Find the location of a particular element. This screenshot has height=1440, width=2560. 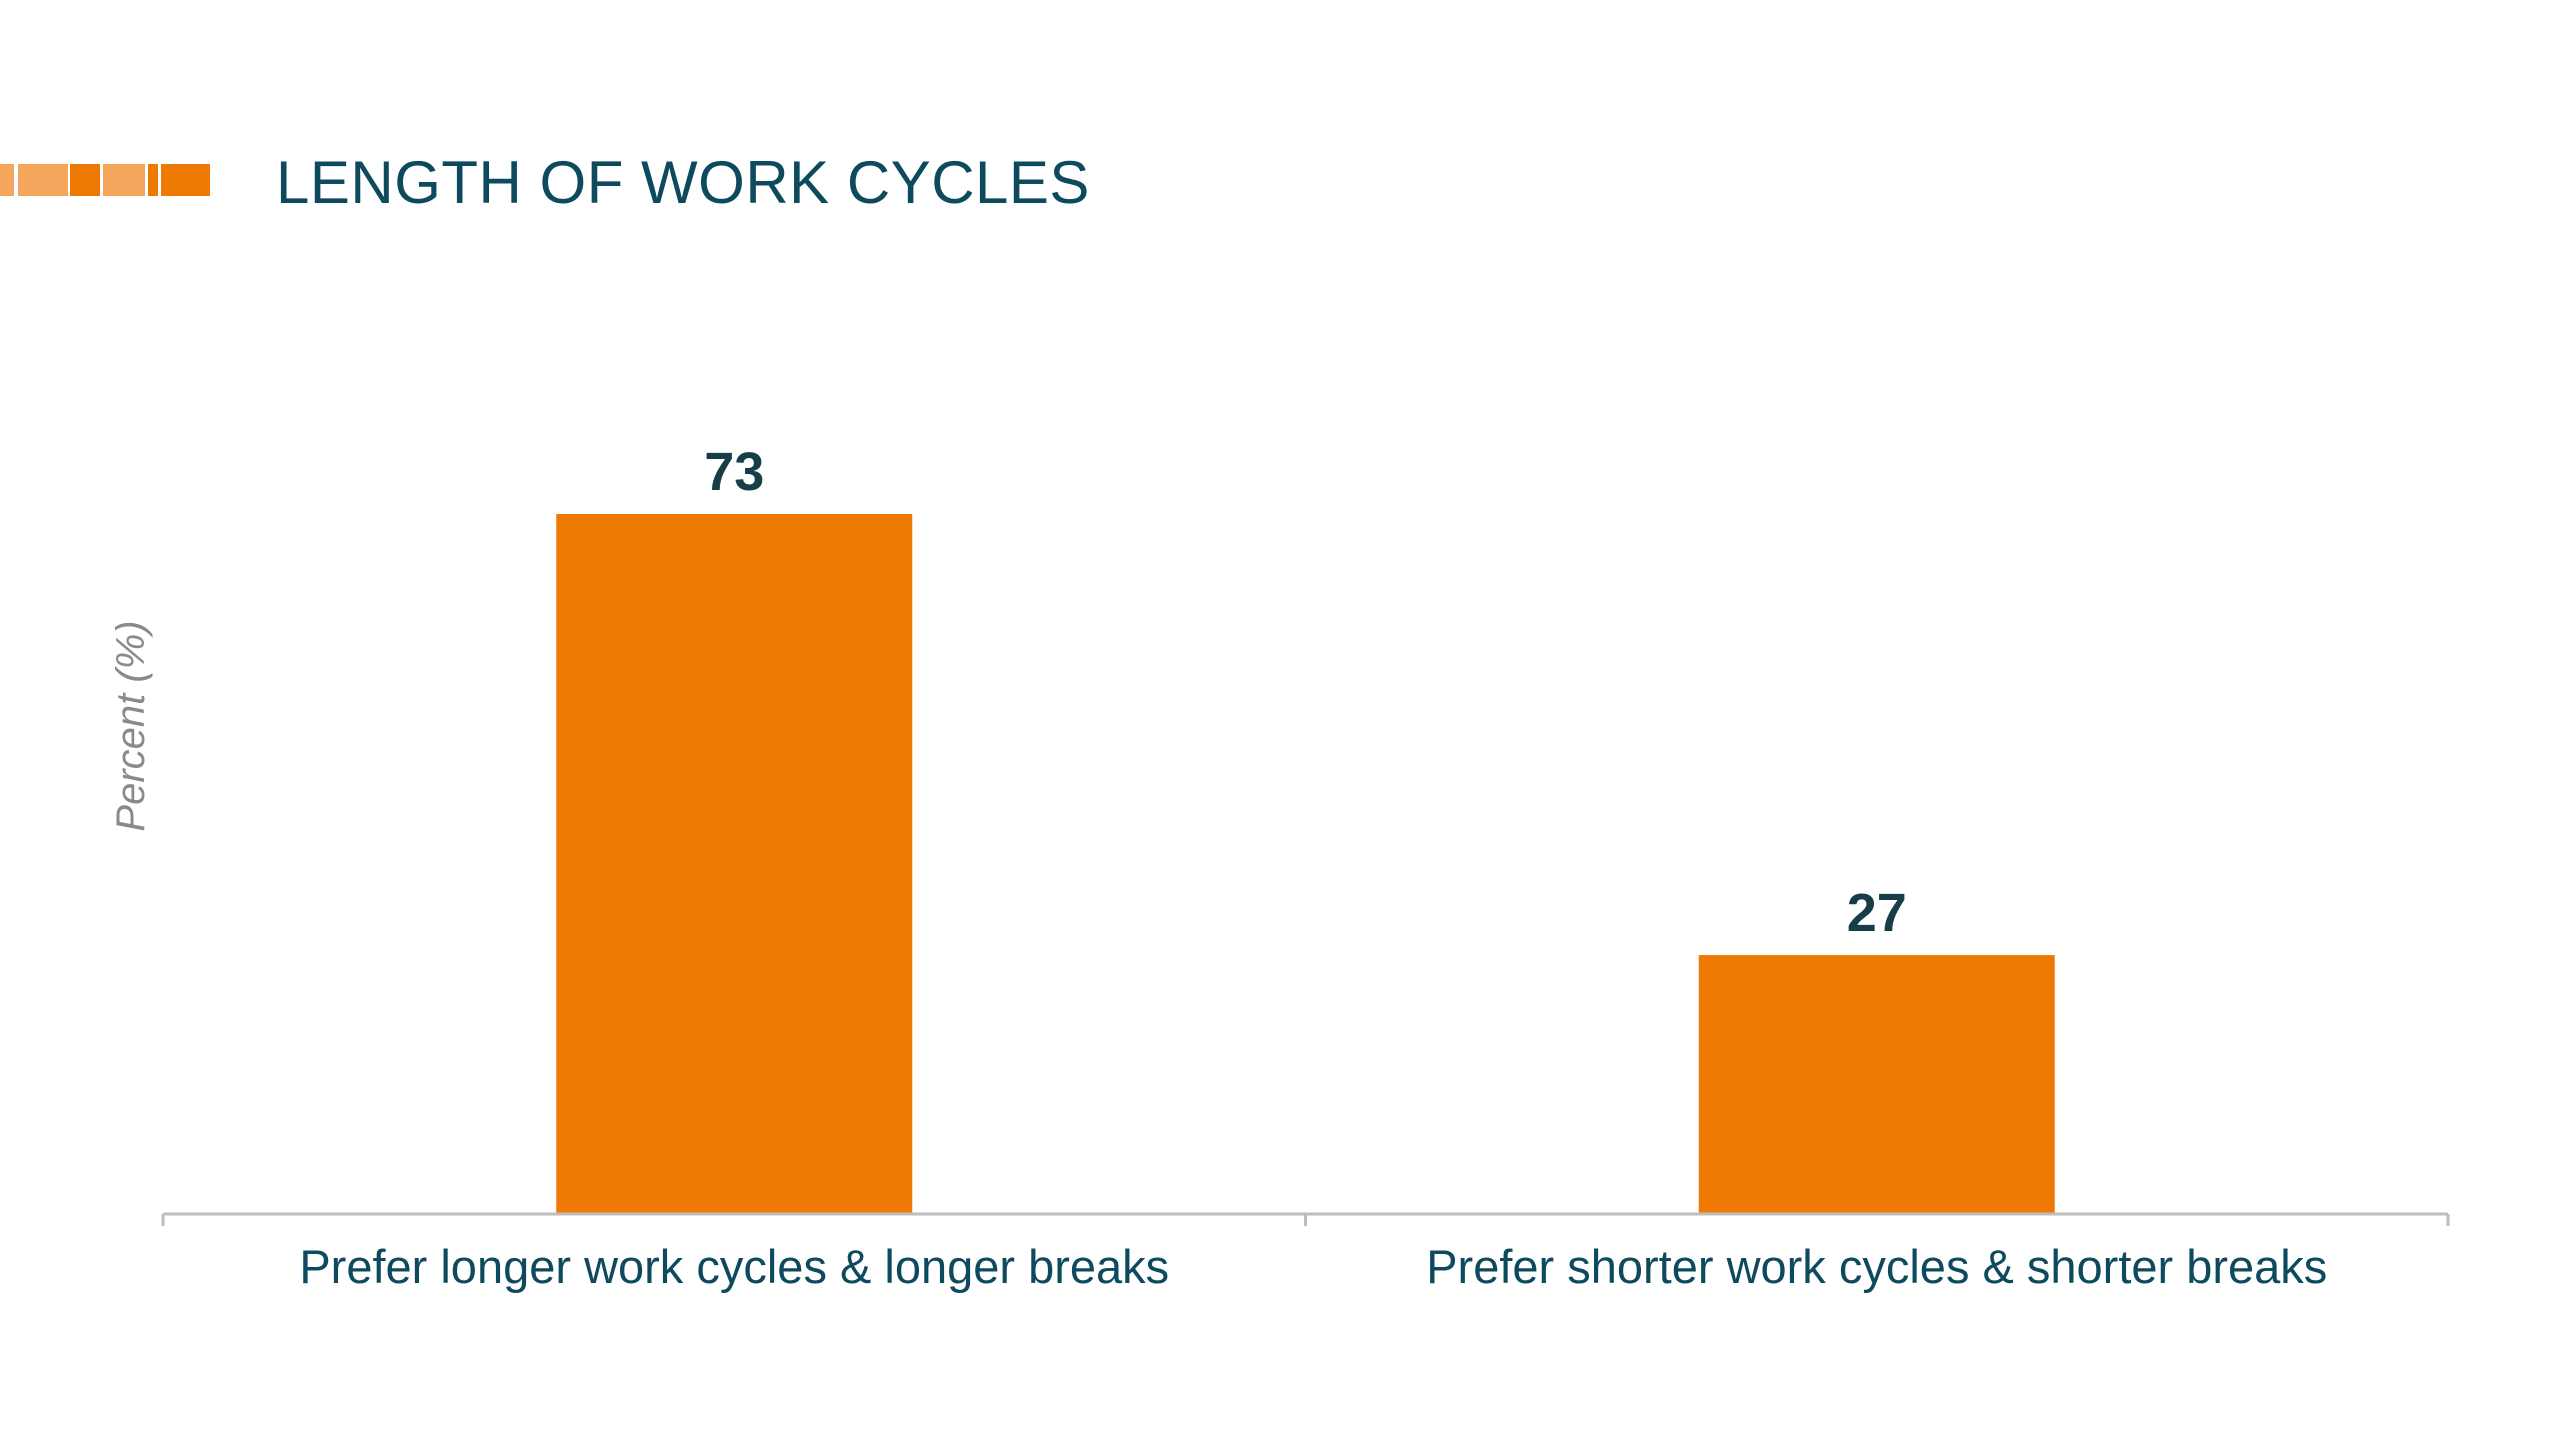

chart-title: LENGTH OF WORK CYCLES is located at coordinates (683, 182).